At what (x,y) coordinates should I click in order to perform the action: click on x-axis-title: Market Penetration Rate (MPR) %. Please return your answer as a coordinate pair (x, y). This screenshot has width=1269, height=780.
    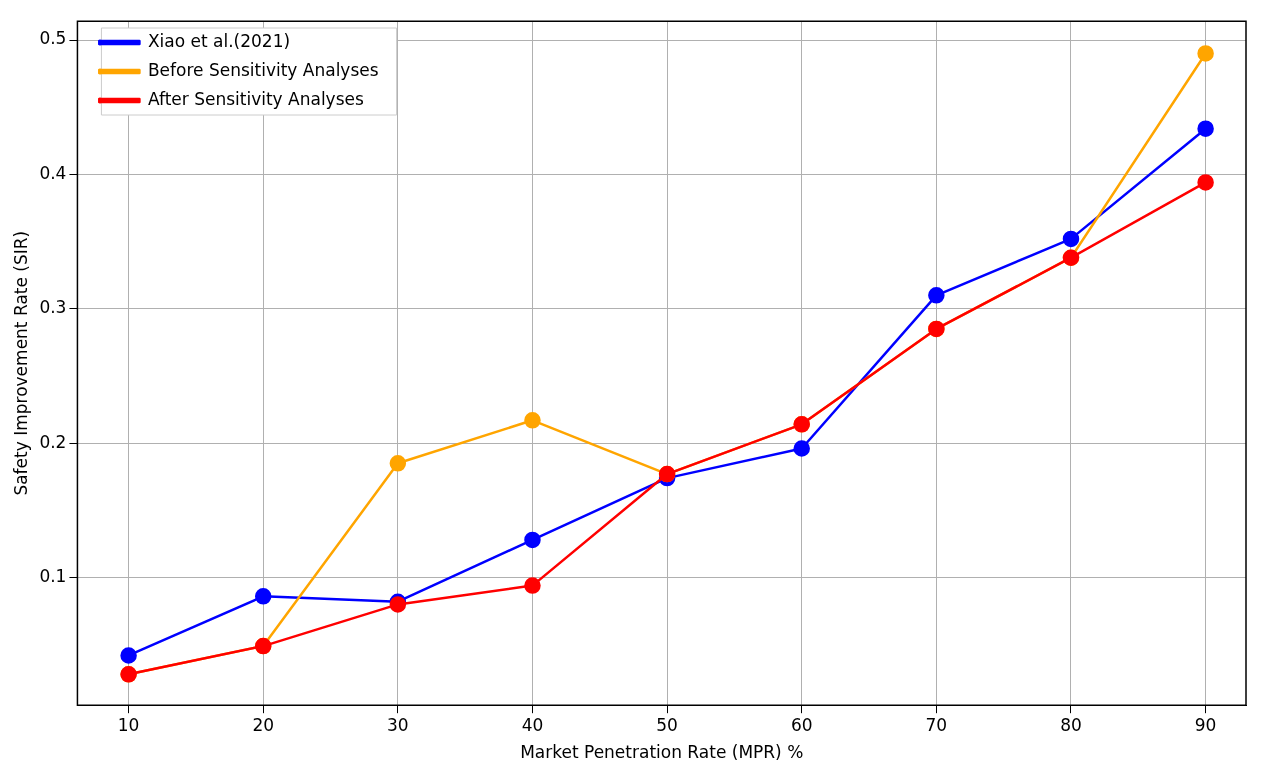
    Looking at the image, I should click on (662, 752).